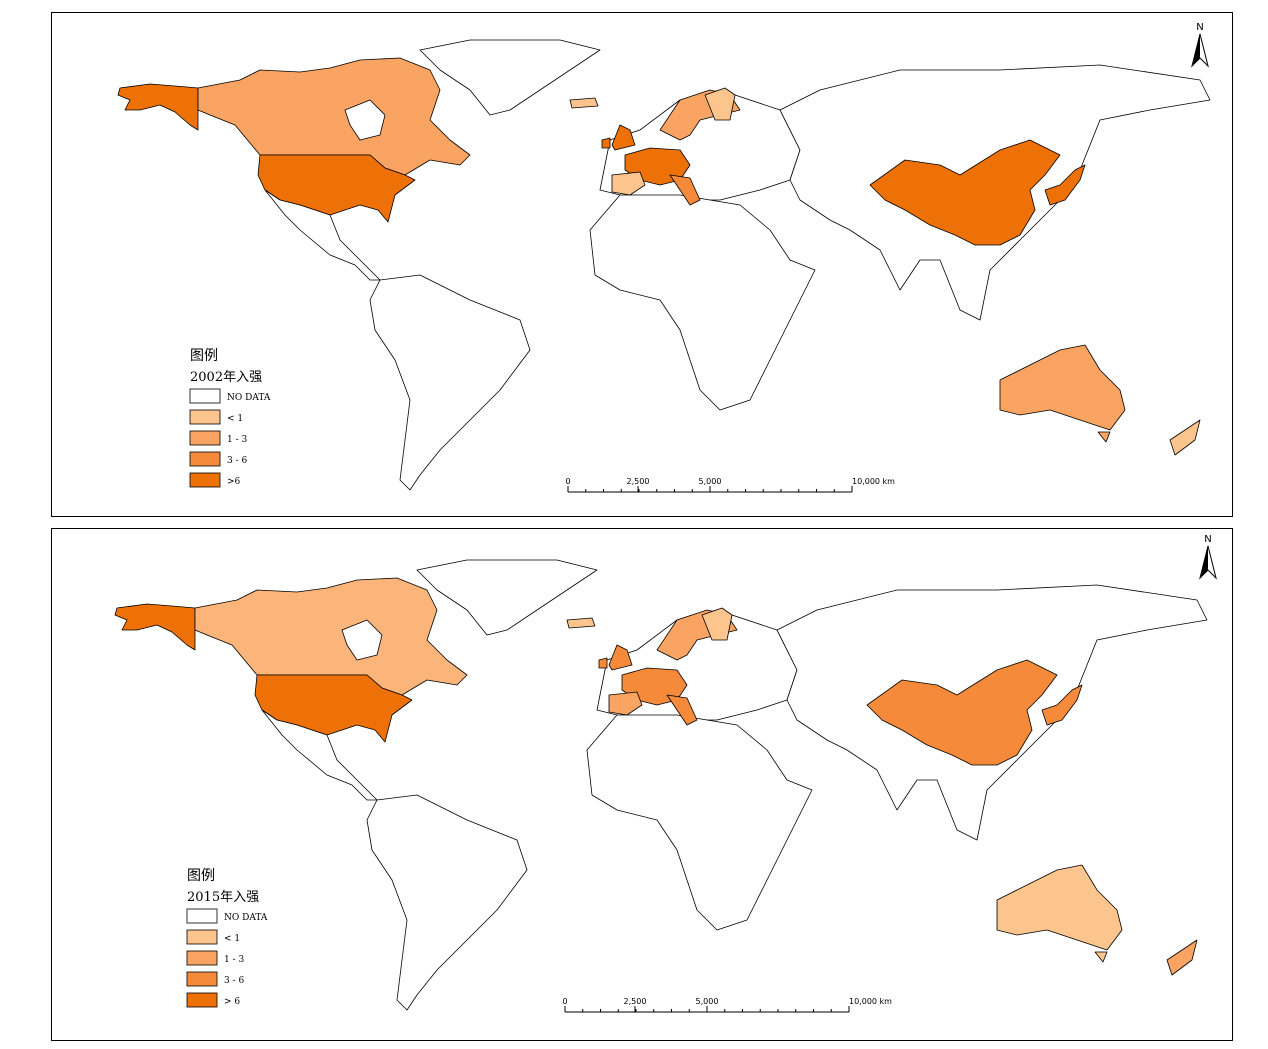 Image resolution: width=1268 pixels, height=1049 pixels. I want to click on legend-subtitle: 2015年入强, so click(223, 897).